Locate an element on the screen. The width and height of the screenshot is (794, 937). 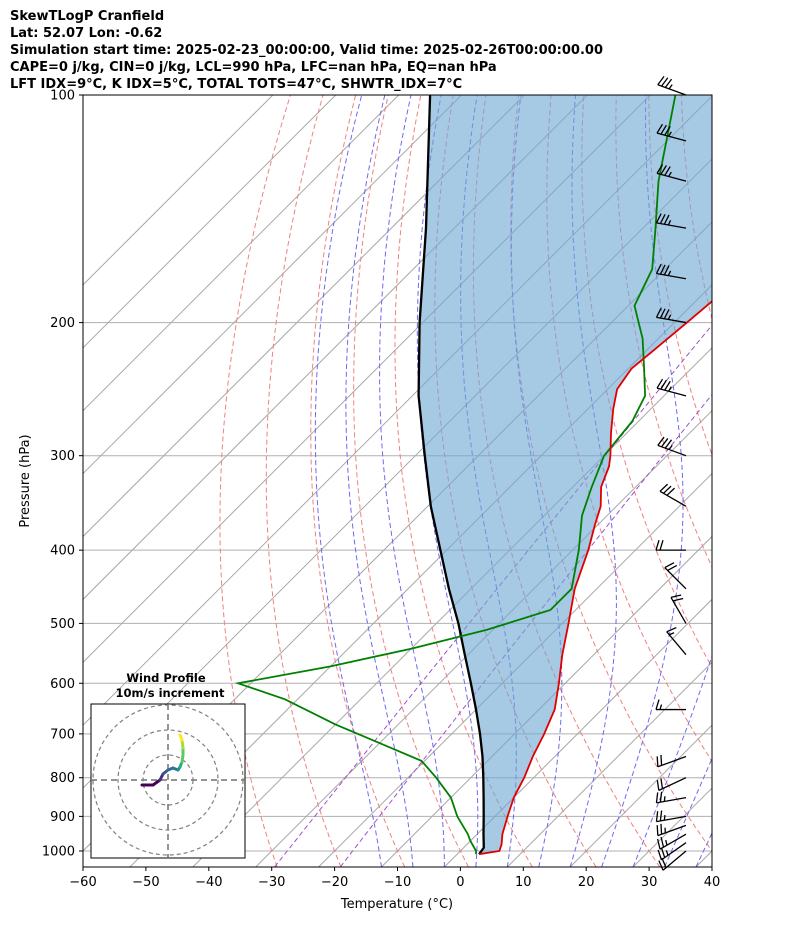
x-tick-label: 40 is located at coordinates (712, 882).